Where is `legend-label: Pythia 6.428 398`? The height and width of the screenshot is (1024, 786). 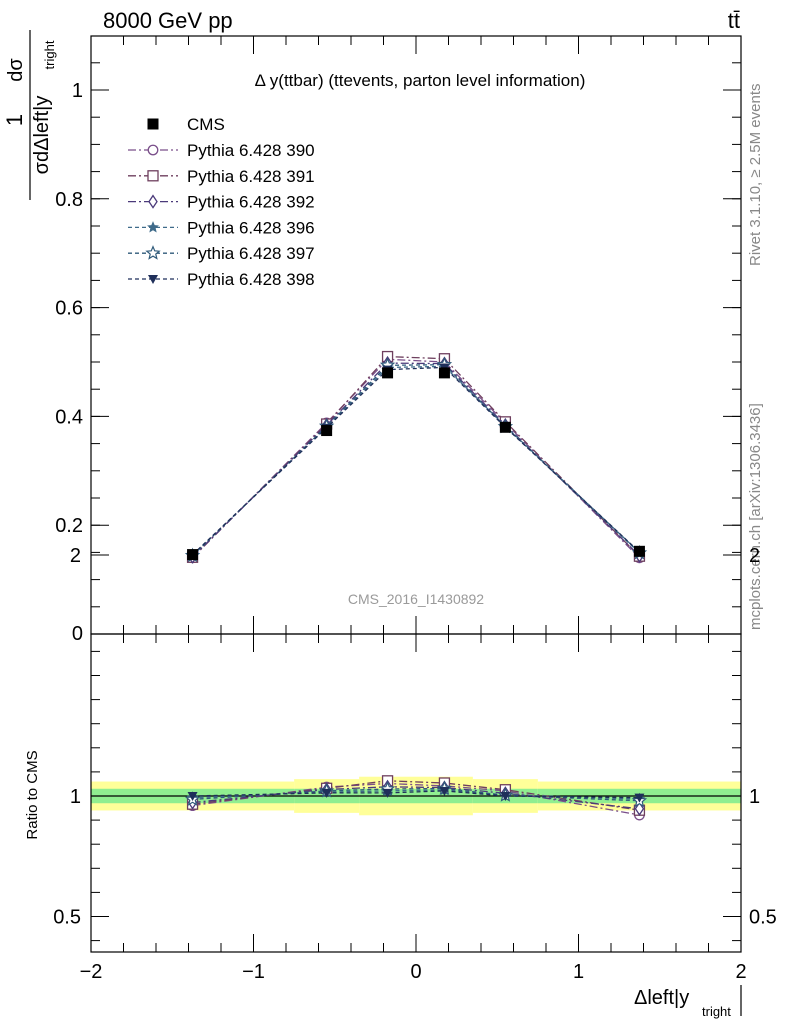
legend-label: Pythia 6.428 398 is located at coordinates (251, 279).